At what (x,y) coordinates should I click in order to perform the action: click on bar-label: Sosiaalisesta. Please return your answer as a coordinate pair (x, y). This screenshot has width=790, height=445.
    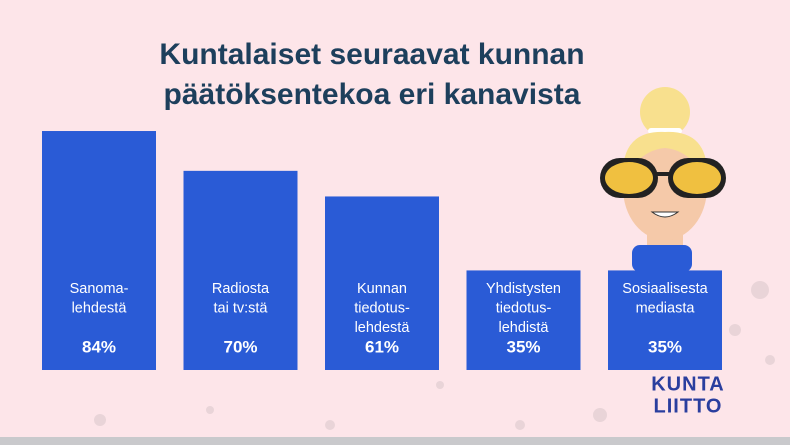
    Looking at the image, I should click on (665, 289).